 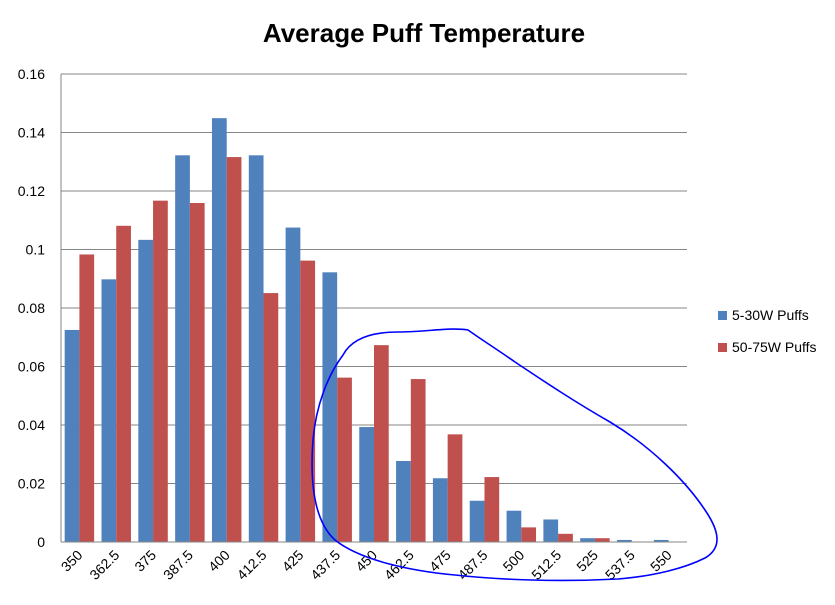 I want to click on y-tick-label: 0.16, so click(x=31, y=74).